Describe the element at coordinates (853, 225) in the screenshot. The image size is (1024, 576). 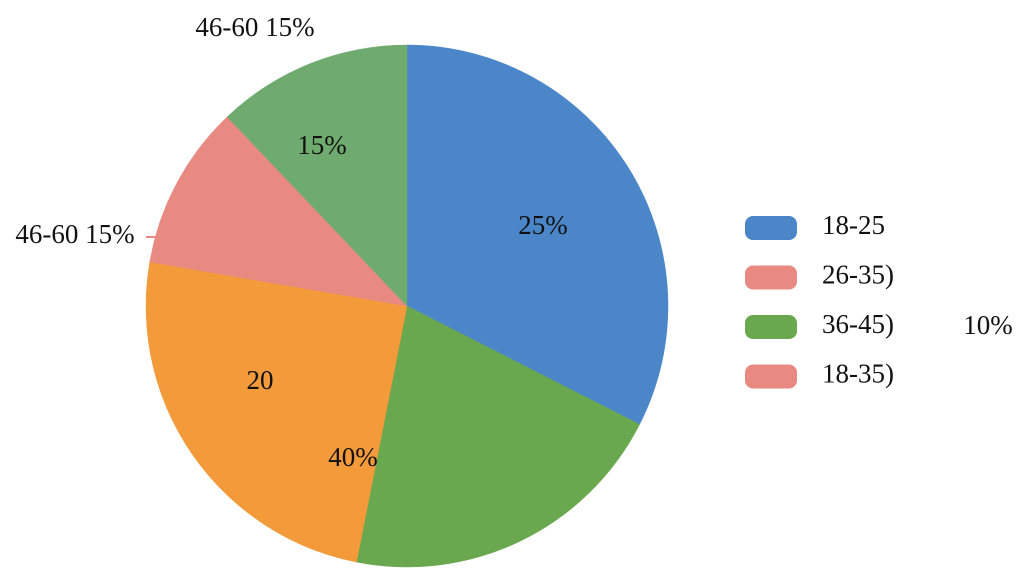
I see `legend-label: 18-25` at that location.